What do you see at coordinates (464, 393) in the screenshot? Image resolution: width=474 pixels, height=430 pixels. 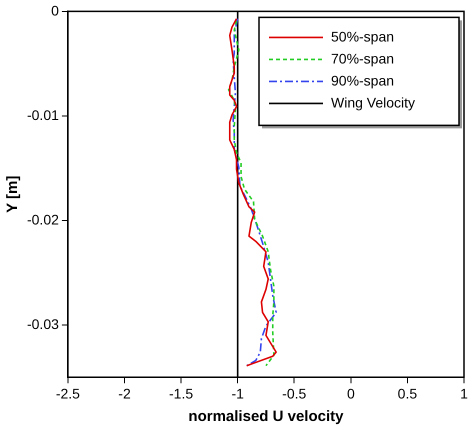 I see `x-tick-label: 1` at bounding box center [464, 393].